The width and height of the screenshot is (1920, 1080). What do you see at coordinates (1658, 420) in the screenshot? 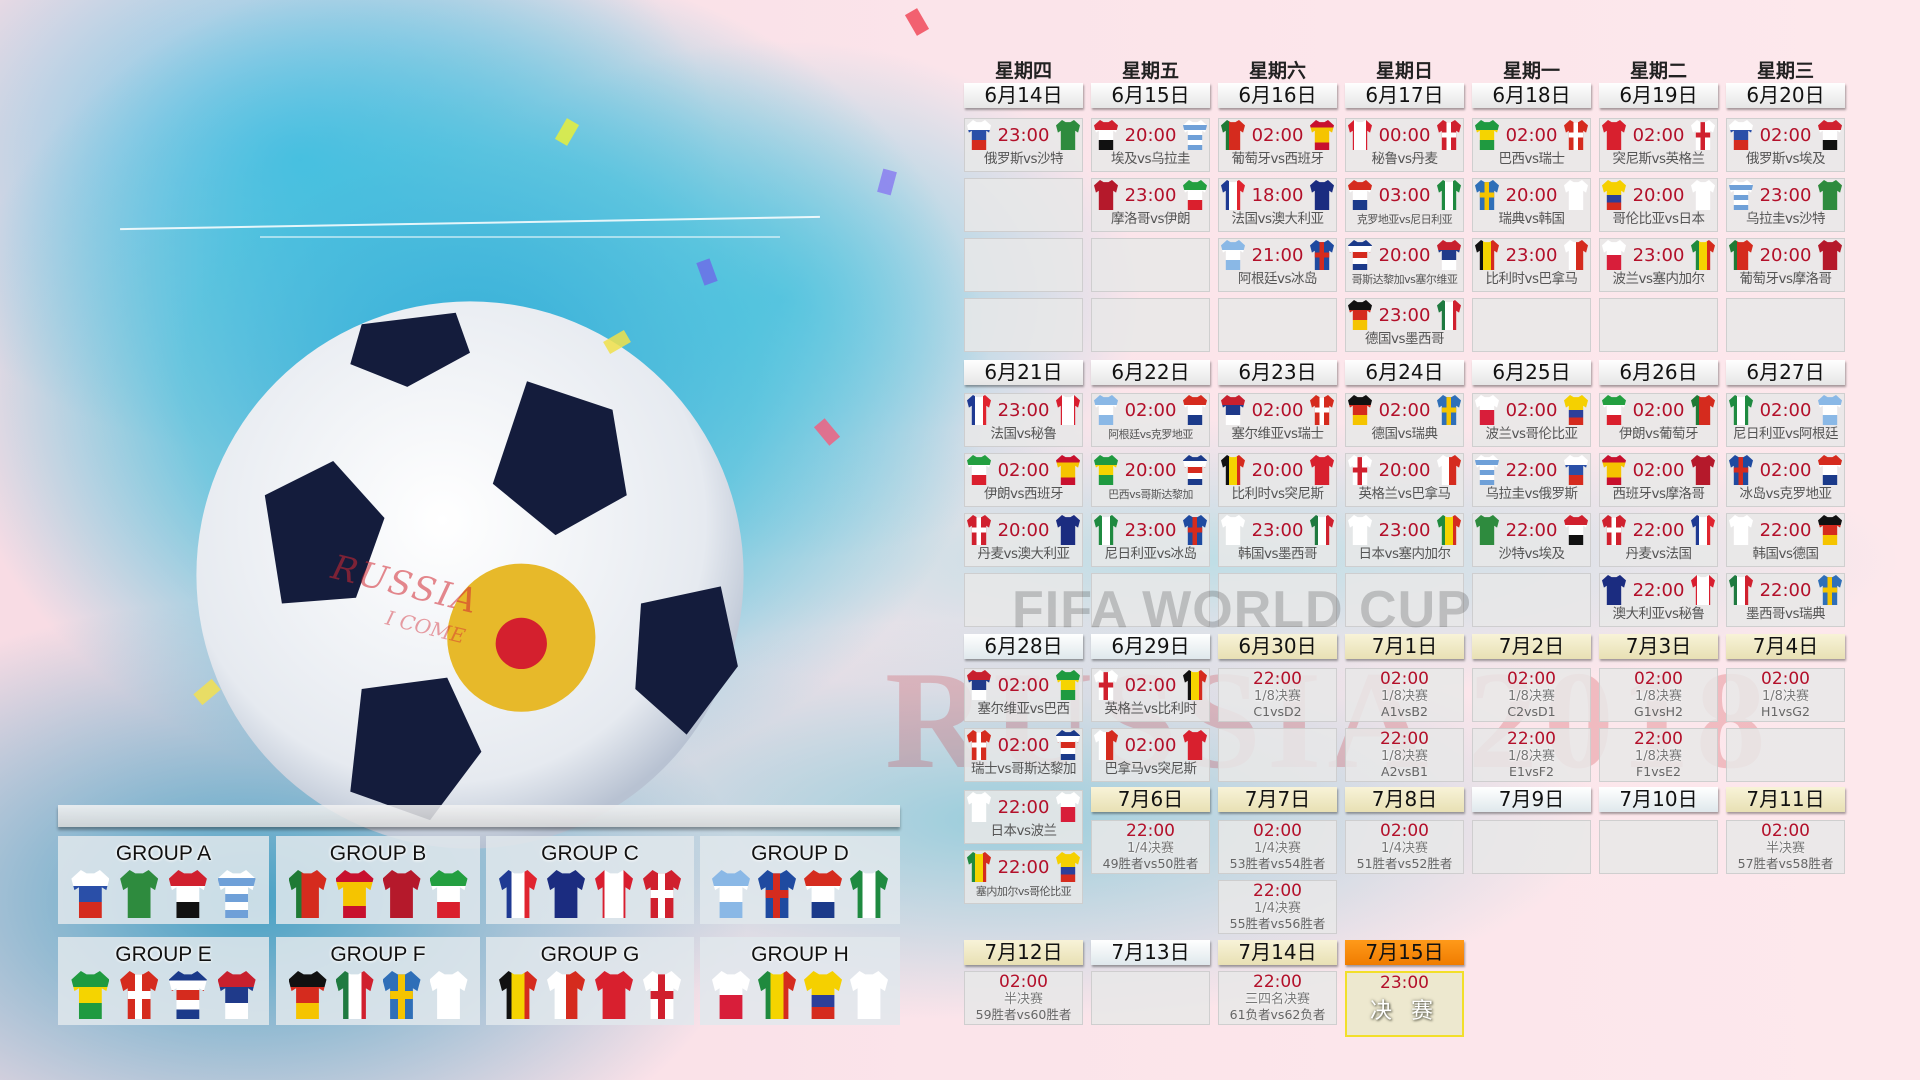
I see `match-cell: 02:00 伊朗vs葡萄牙` at bounding box center [1658, 420].